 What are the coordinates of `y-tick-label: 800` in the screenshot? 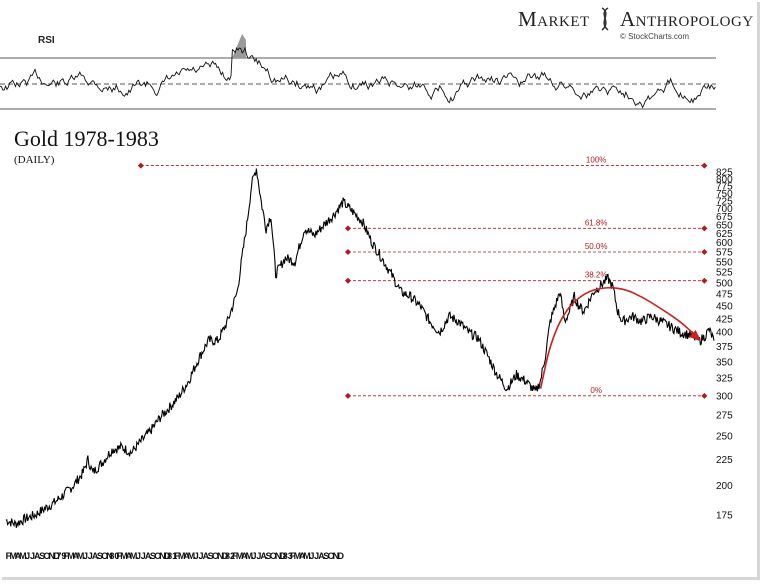 It's located at (724, 179).